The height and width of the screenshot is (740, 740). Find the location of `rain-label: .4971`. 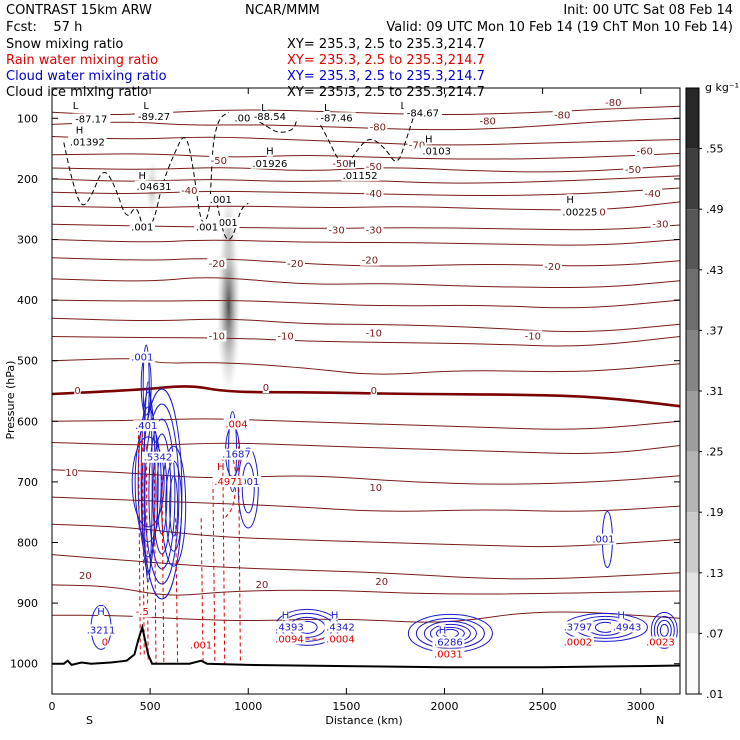

rain-label: .4971 is located at coordinates (228, 482).